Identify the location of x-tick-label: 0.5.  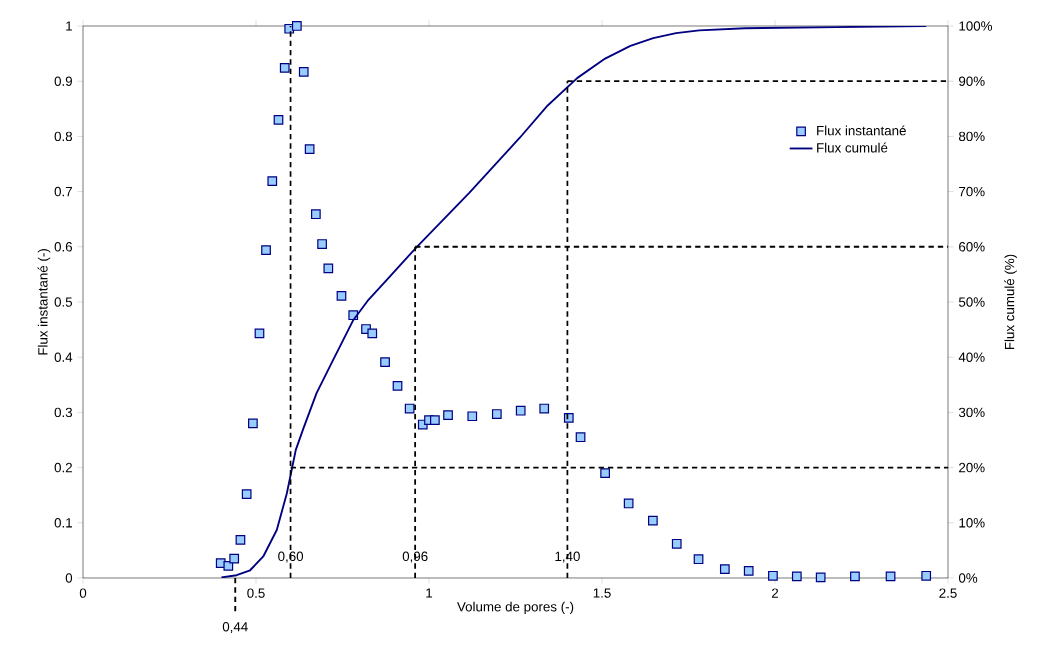
(256, 593).